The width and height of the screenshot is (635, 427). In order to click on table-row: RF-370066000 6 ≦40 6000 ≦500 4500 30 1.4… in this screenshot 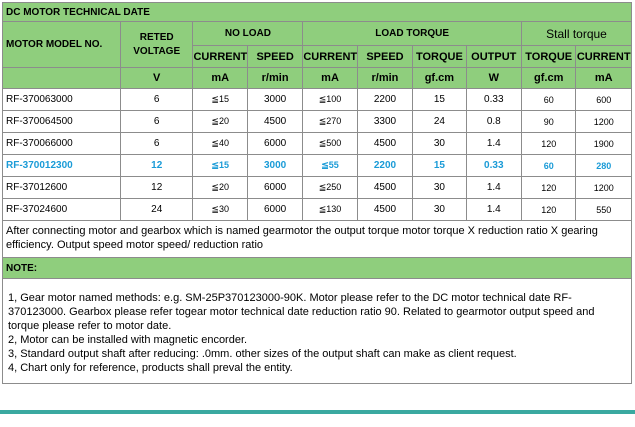, I will do `click(317, 143)`.